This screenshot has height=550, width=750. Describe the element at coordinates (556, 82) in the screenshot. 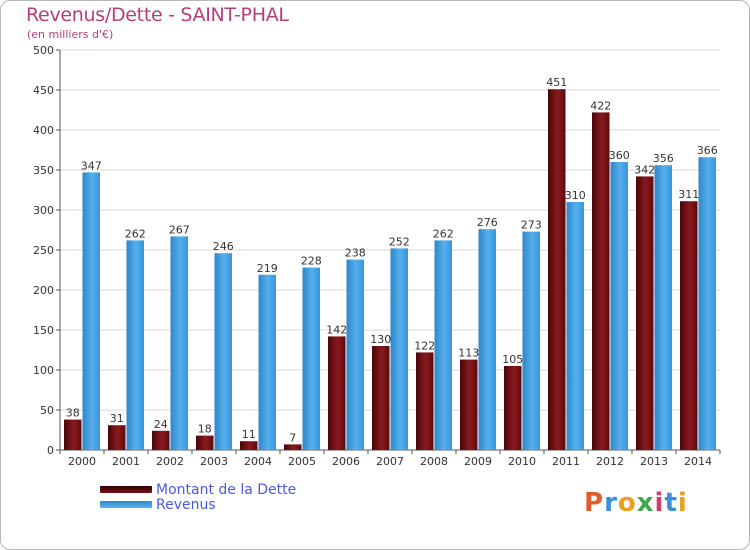

I see `data-label-dette: 451` at that location.